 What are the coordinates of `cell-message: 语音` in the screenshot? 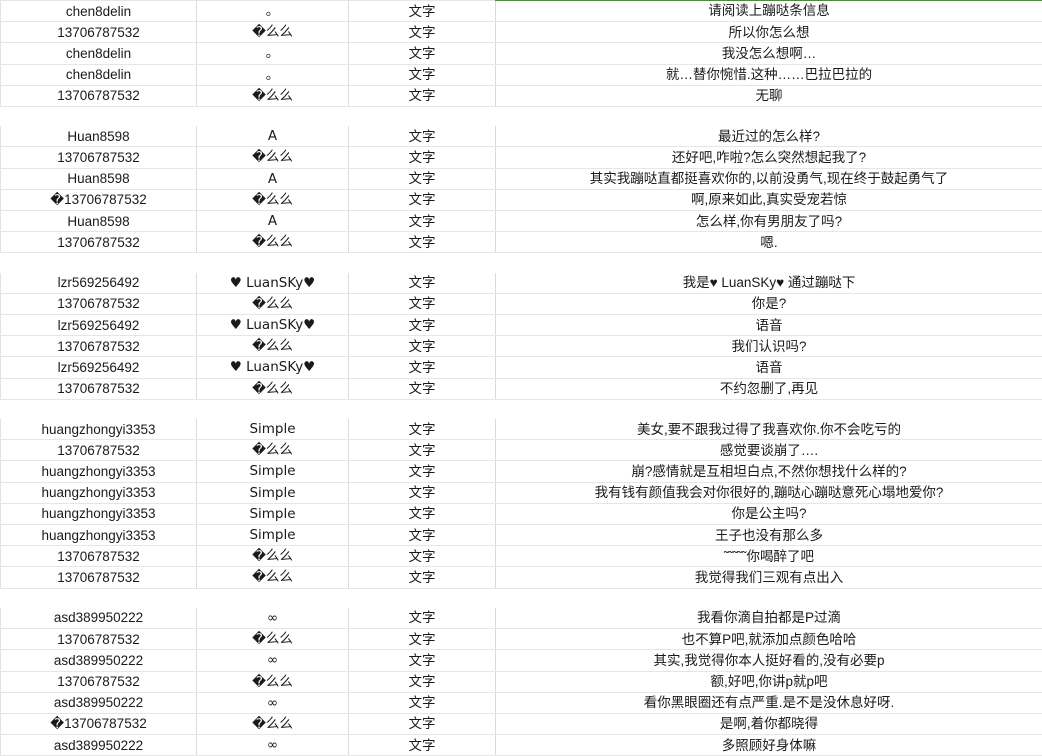 It's located at (769, 325).